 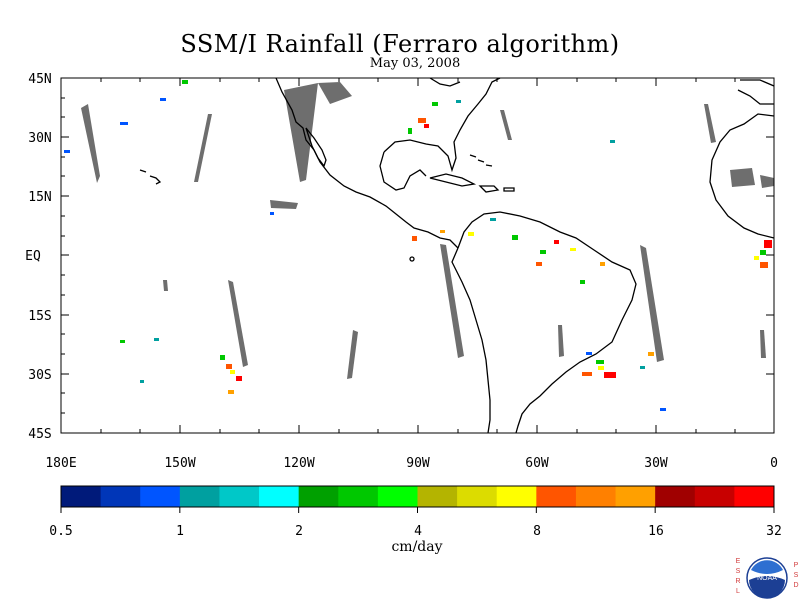 I want to click on lon-label: 90W, so click(x=418, y=463).